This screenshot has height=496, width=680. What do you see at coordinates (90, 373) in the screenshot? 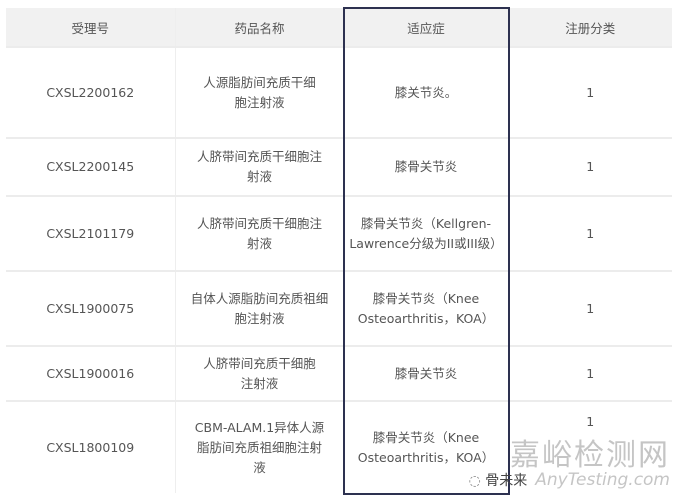
I see `acceptance-no: CXSL1900016` at bounding box center [90, 373].